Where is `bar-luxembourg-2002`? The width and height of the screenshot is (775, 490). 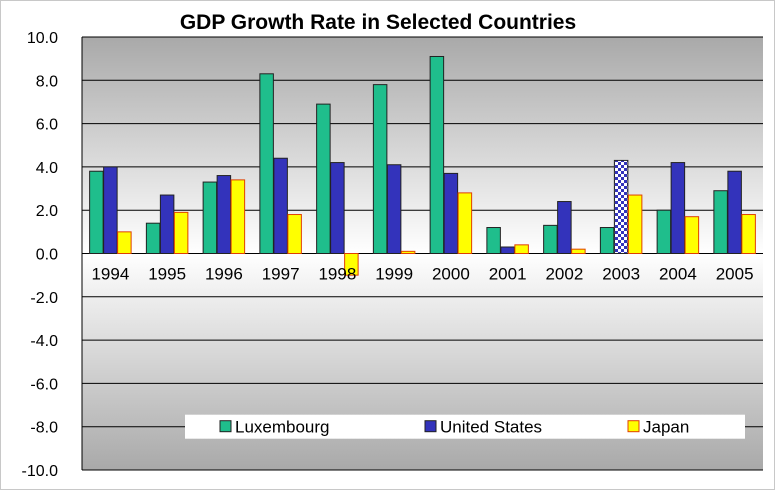
bar-luxembourg-2002 is located at coordinates (550, 239).